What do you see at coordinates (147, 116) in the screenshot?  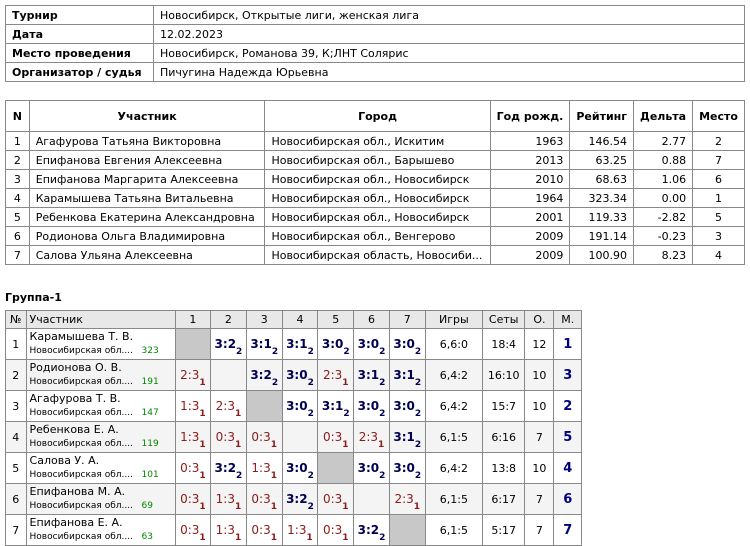 I see `column-header: Участник` at bounding box center [147, 116].